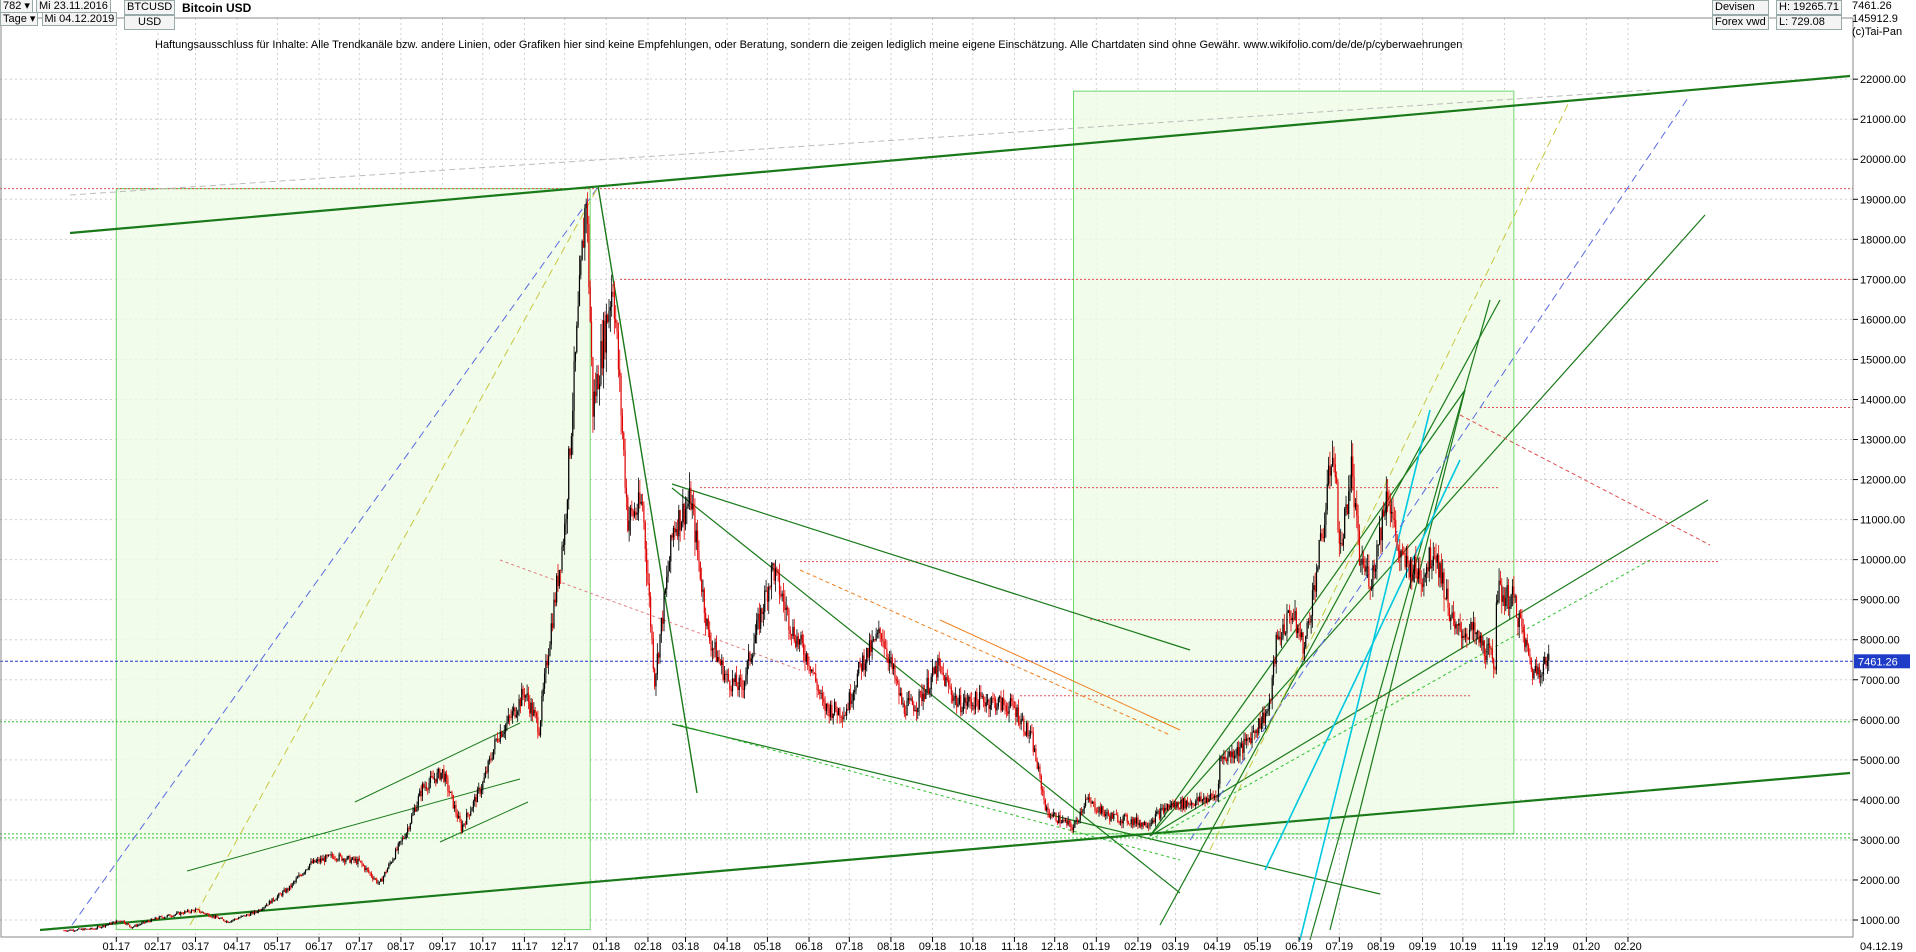 This screenshot has width=1916, height=952. Describe the element at coordinates (1881, 946) in the screenshot. I see `x-end-label: 04.12.19` at that location.